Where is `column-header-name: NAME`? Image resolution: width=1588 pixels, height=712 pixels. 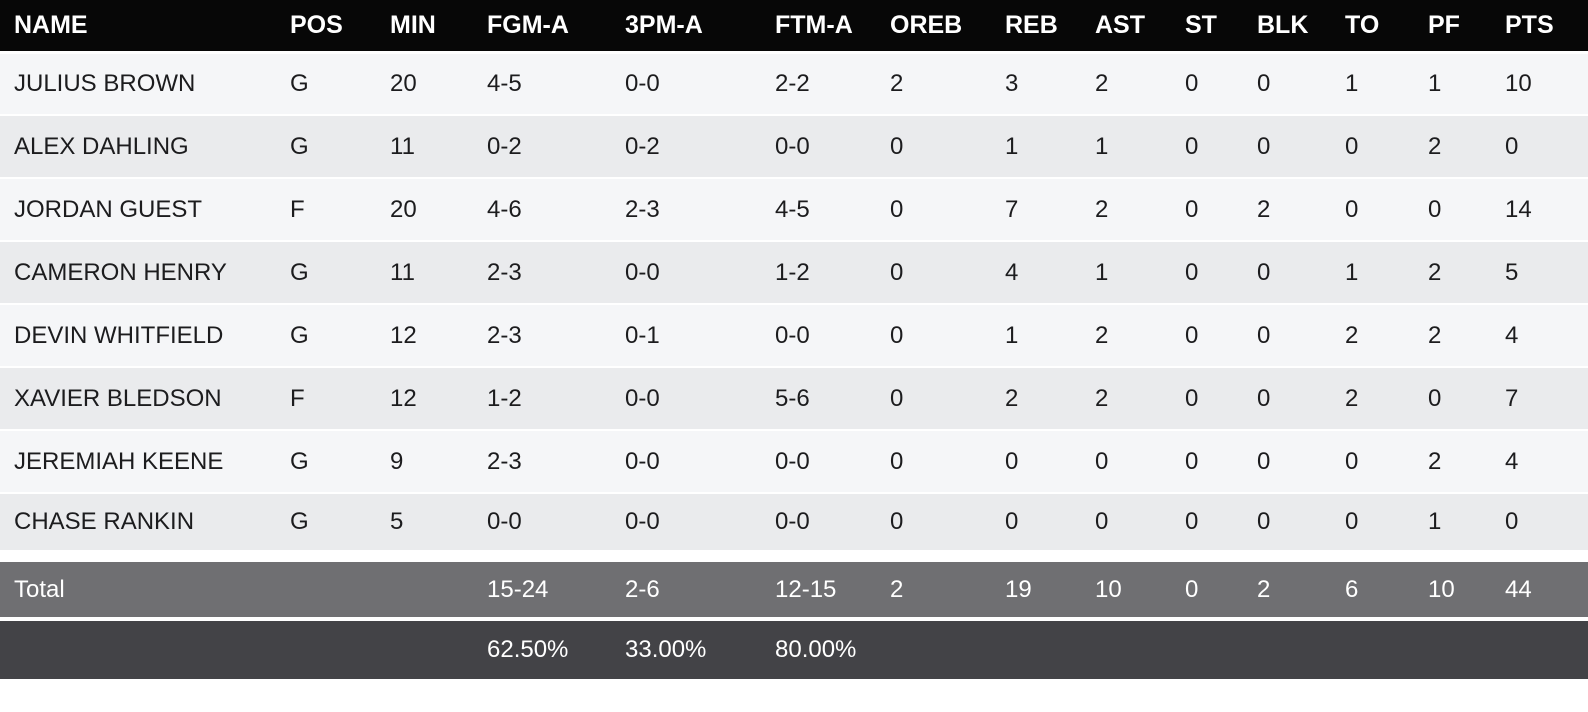
column-header-name: NAME is located at coordinates (138, 27).